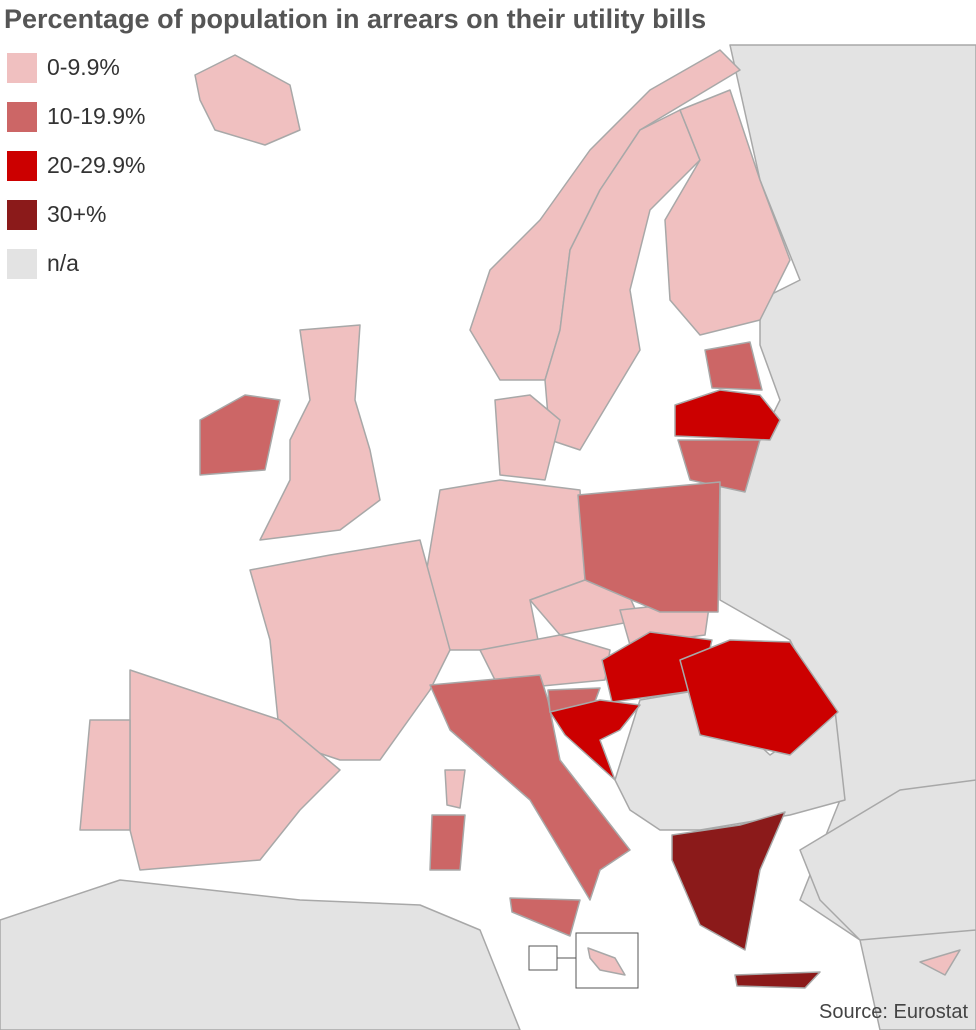 The image size is (976, 1030). What do you see at coordinates (543, 958) in the screenshot?
I see `malta-box` at bounding box center [543, 958].